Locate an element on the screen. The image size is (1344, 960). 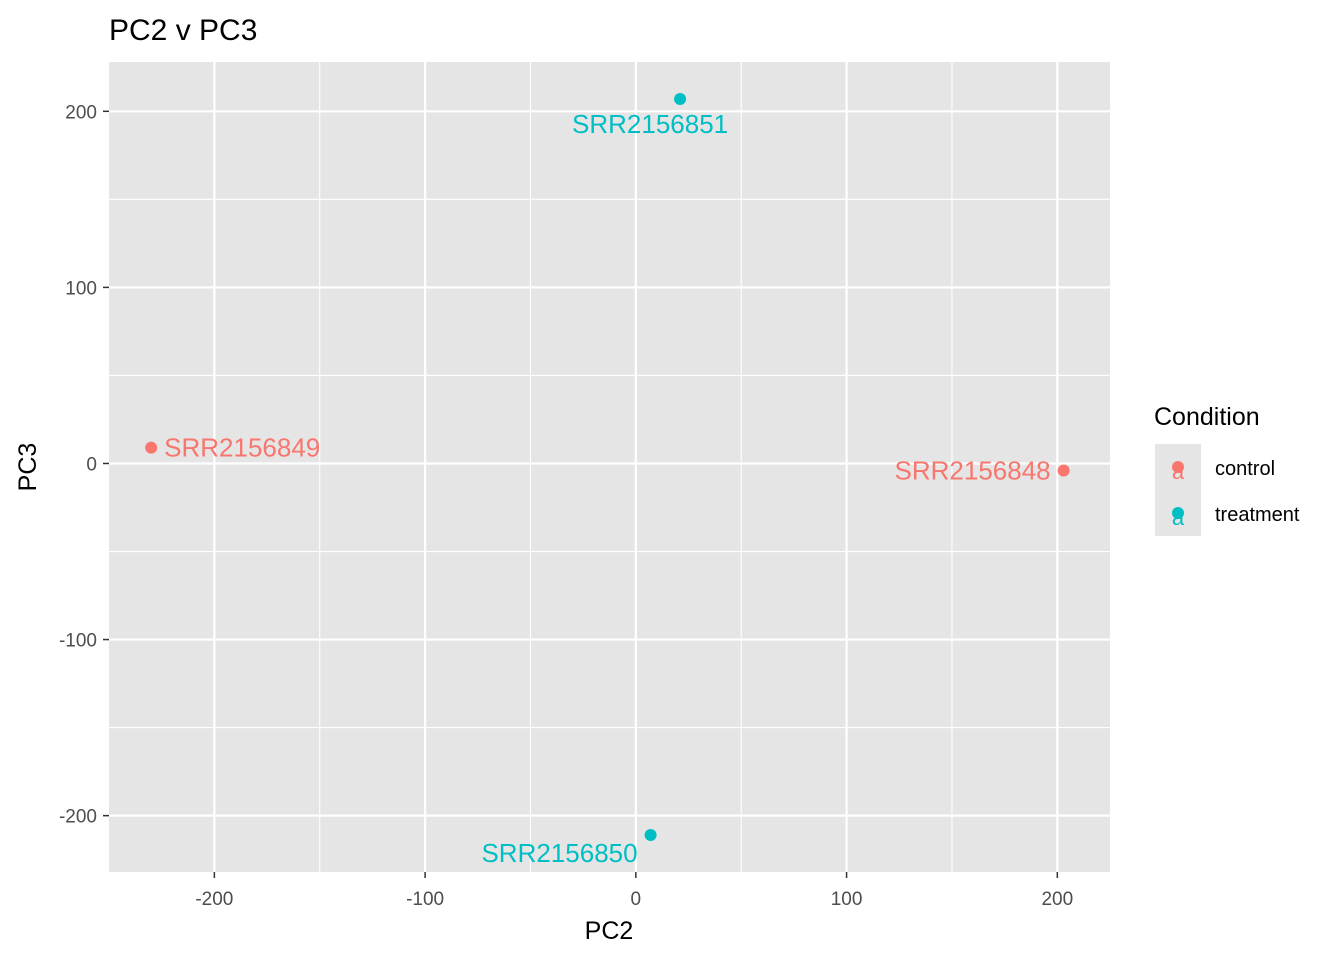
x-tick-label: -200 is located at coordinates (214, 899).